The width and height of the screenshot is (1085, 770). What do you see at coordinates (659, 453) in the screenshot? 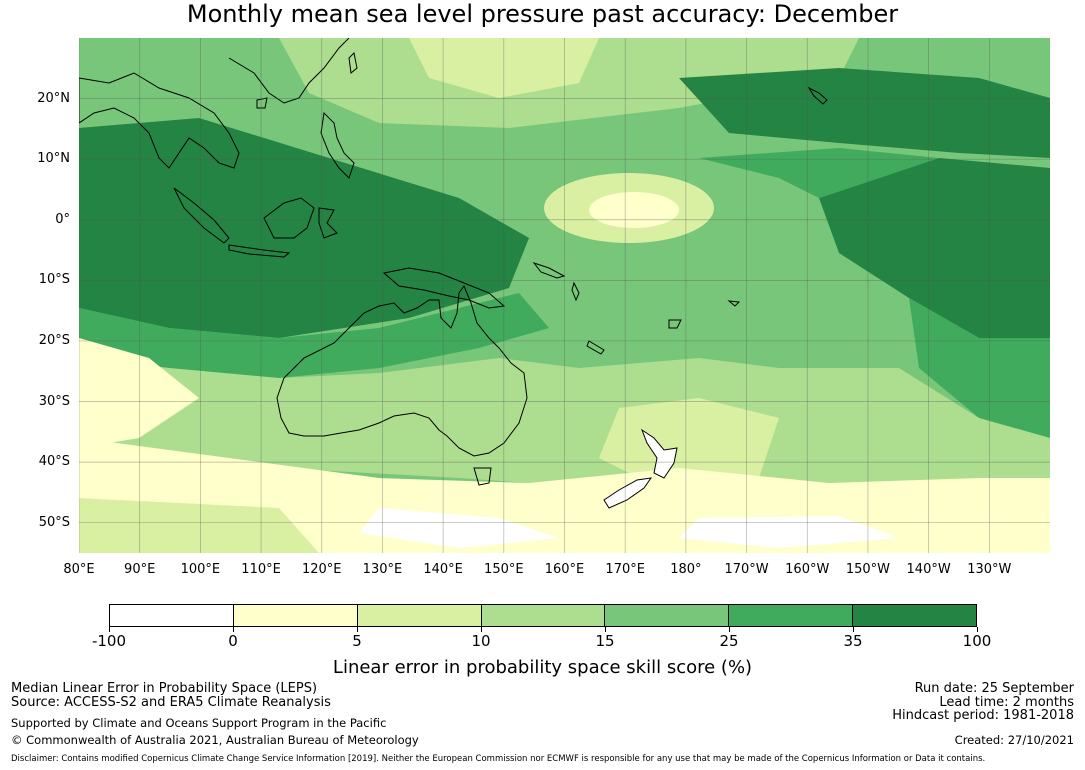
I see `new-zealand-north` at bounding box center [659, 453].